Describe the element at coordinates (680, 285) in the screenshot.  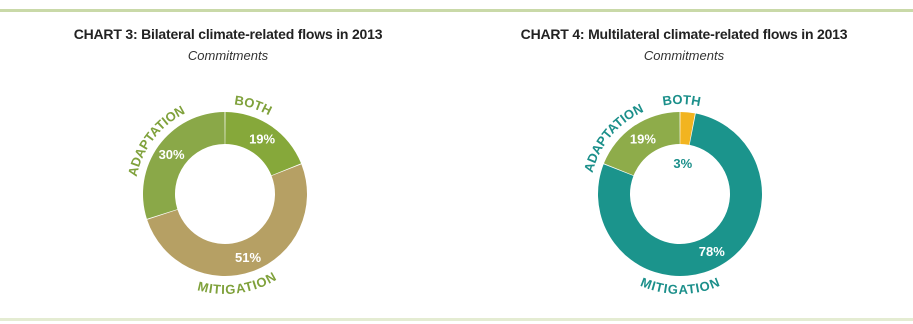
I see `category-label-mitigation: MITIGATION` at that location.